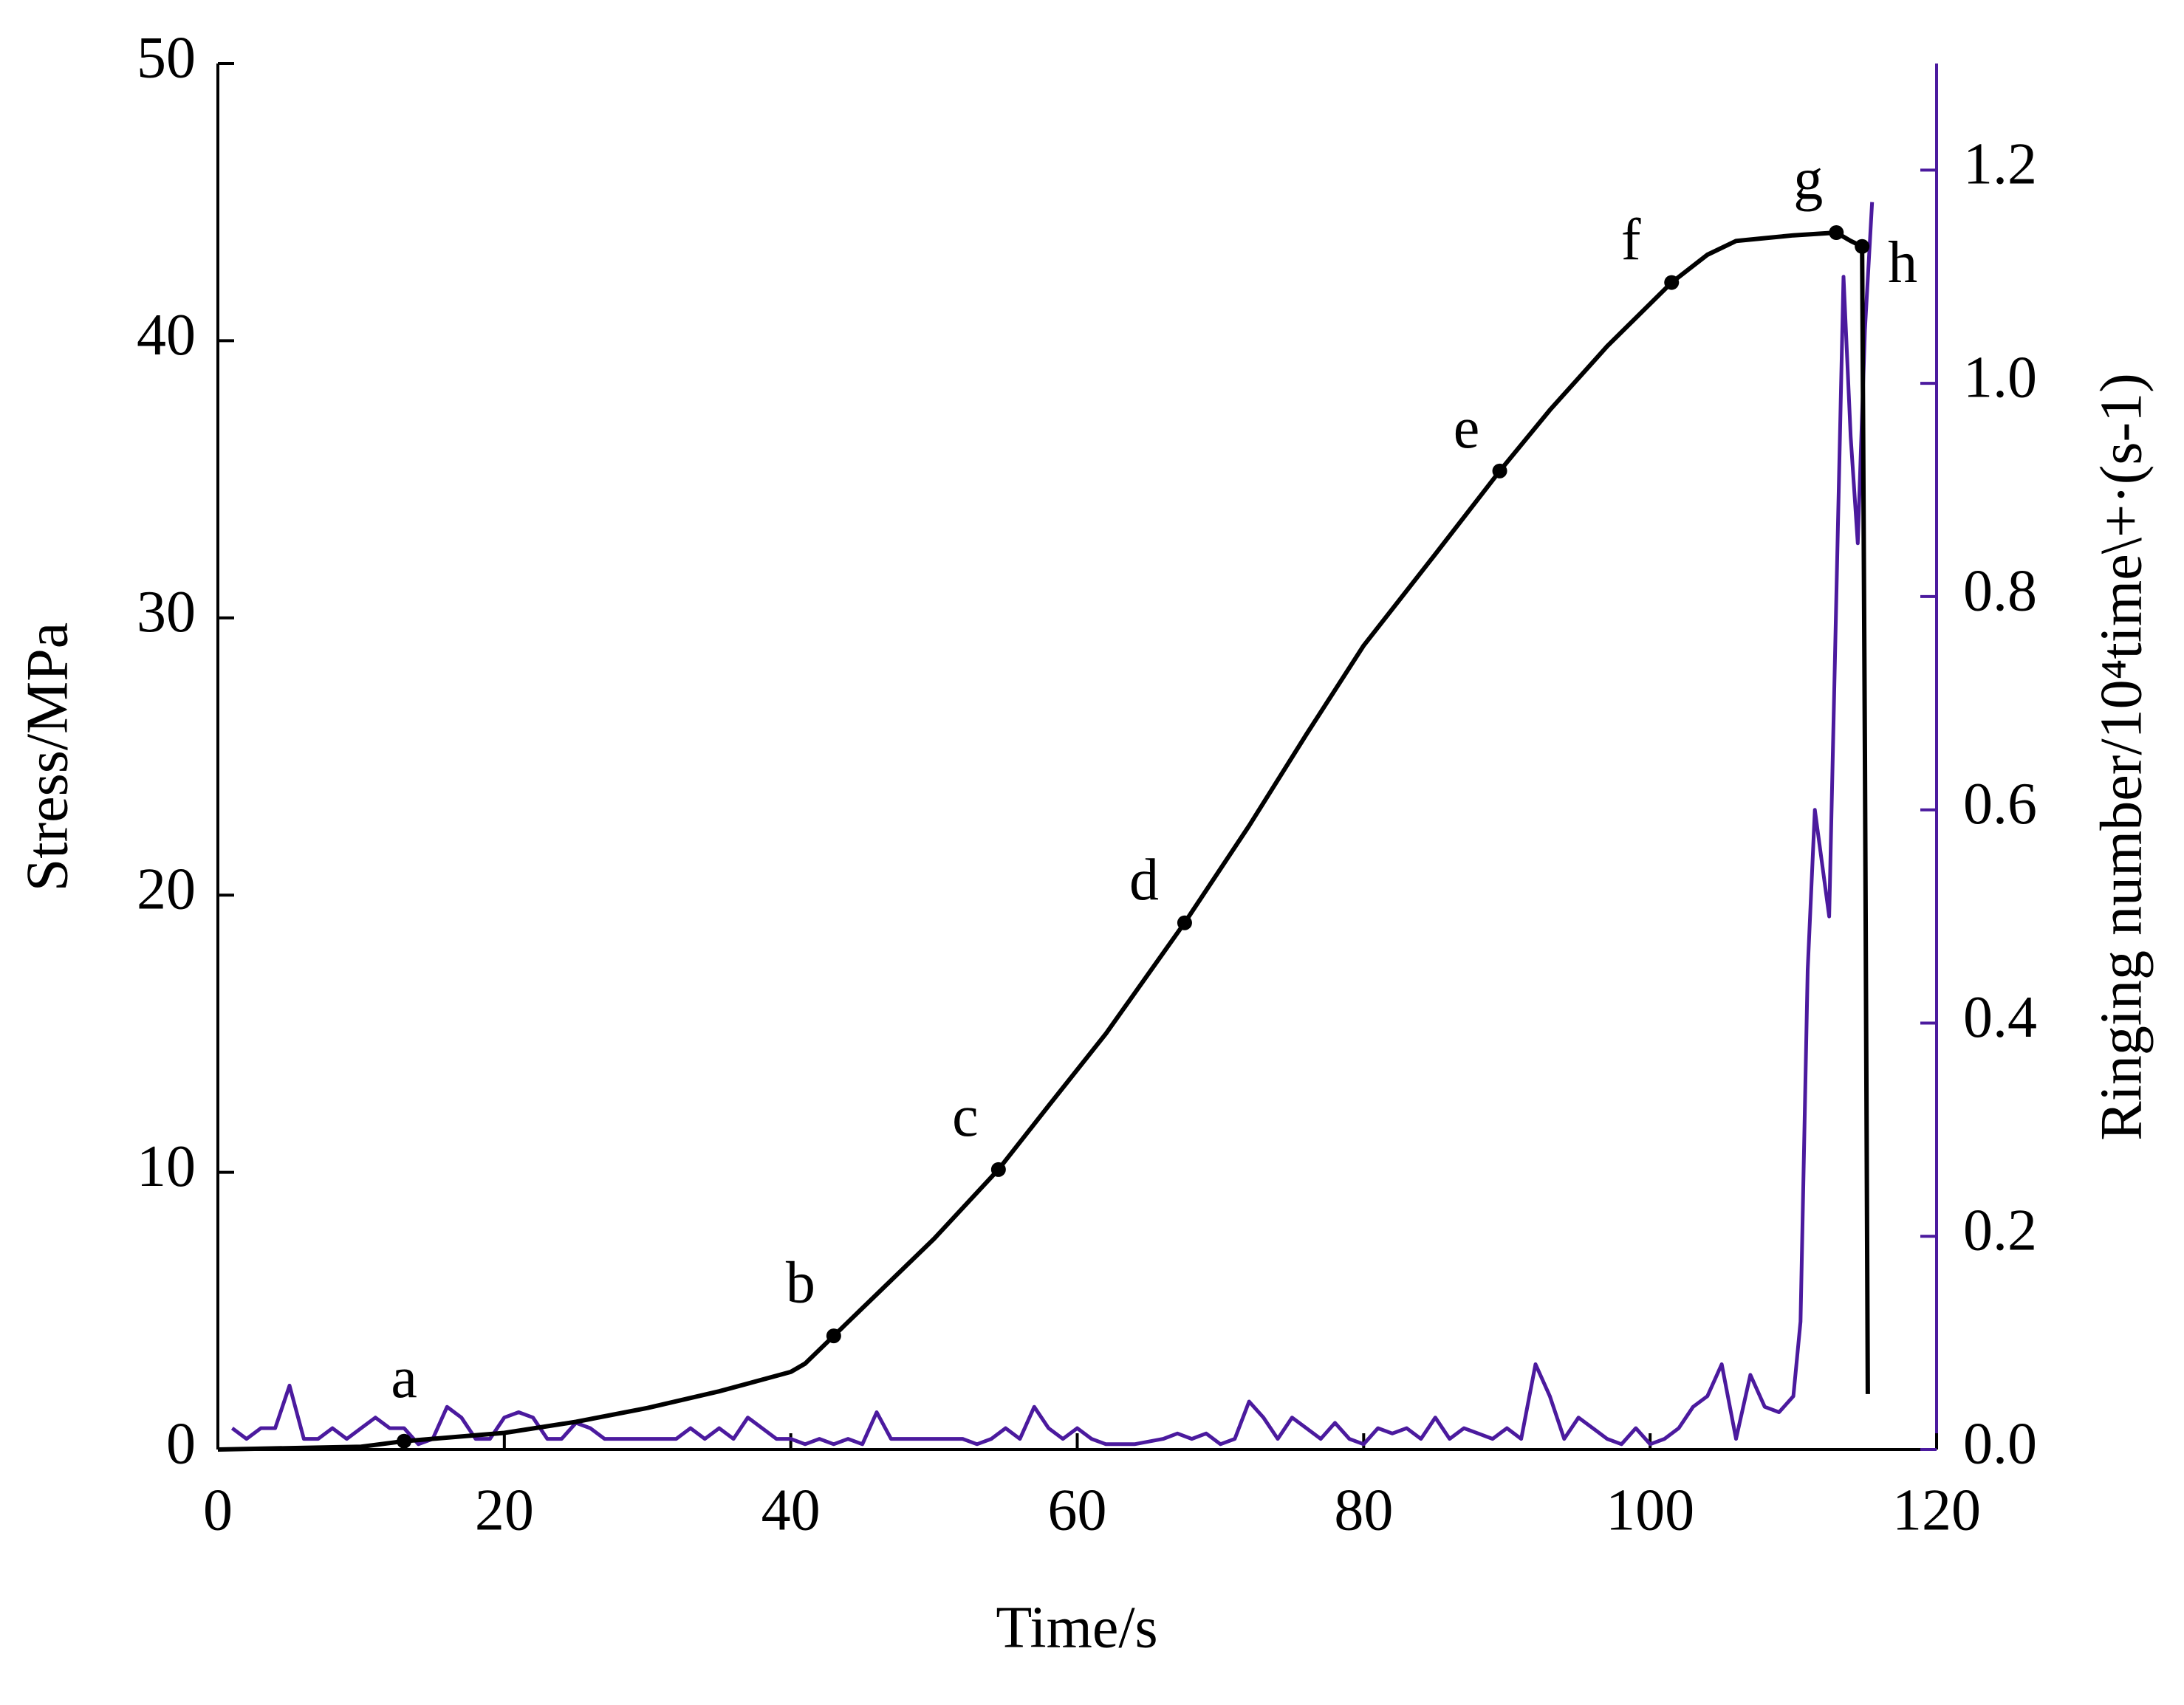  What do you see at coordinates (181, 1443) in the screenshot?
I see `y-tick-label: 0` at bounding box center [181, 1443].